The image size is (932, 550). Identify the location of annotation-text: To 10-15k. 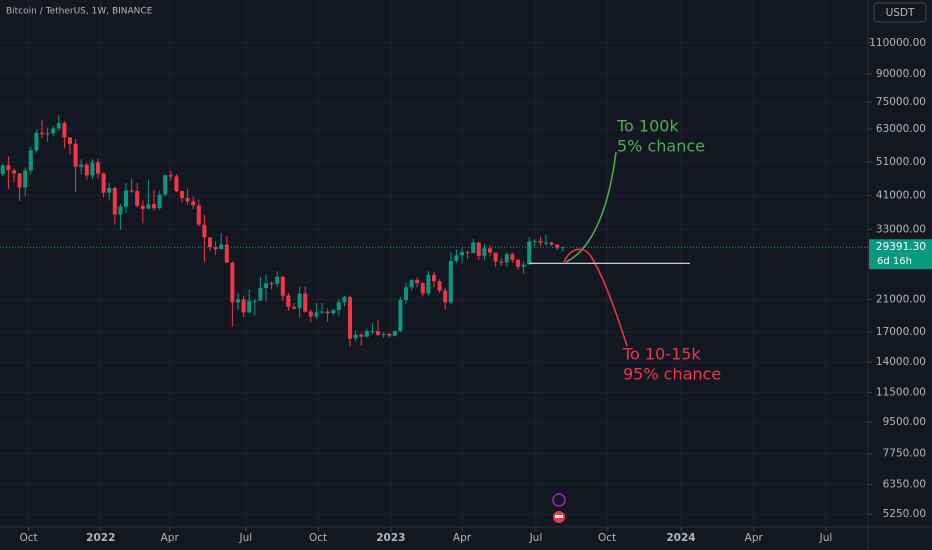
(661, 354).